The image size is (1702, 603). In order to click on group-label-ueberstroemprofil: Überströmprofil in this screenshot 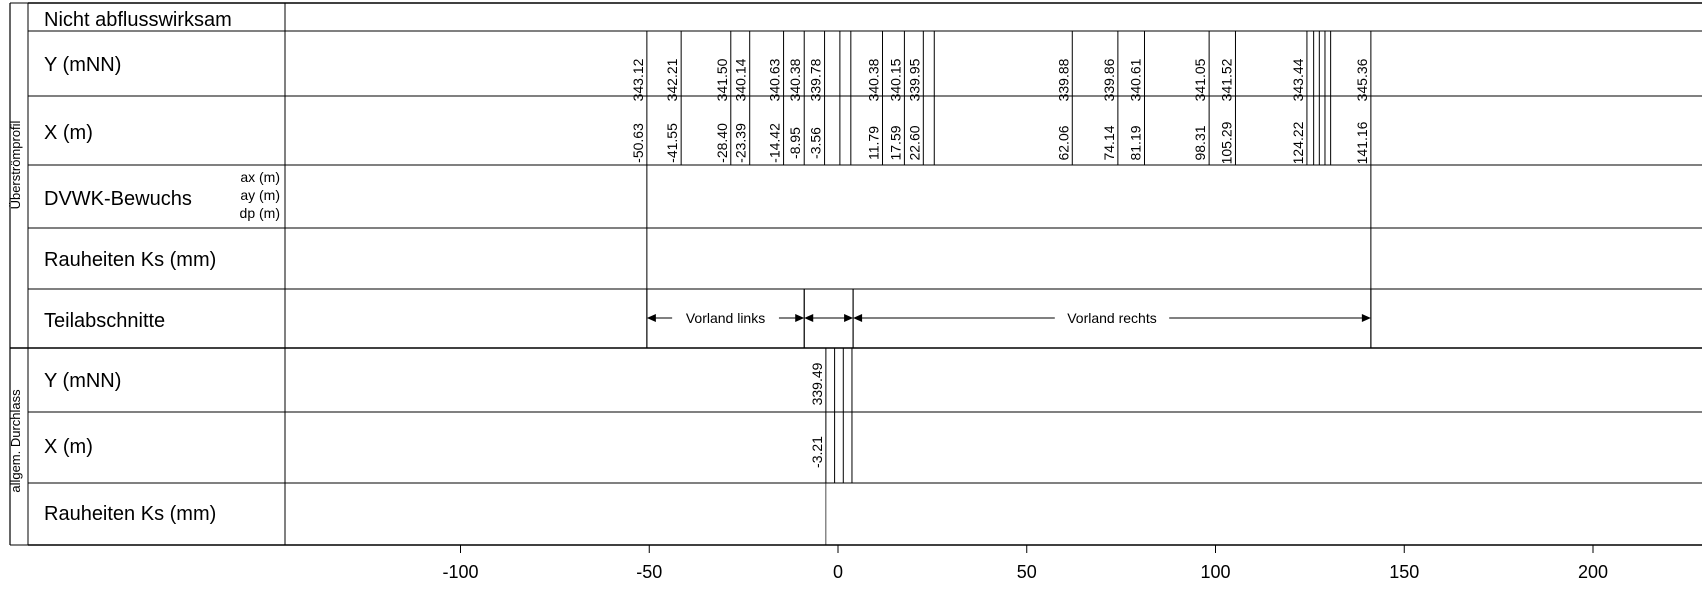, I will do `click(15, 164)`.